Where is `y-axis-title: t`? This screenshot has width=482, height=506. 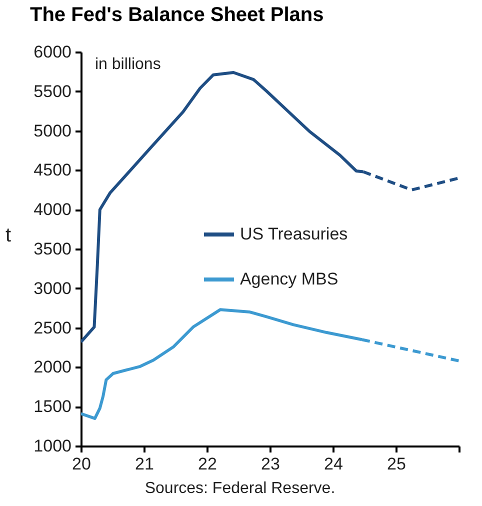 y-axis-title: t is located at coordinates (9, 235).